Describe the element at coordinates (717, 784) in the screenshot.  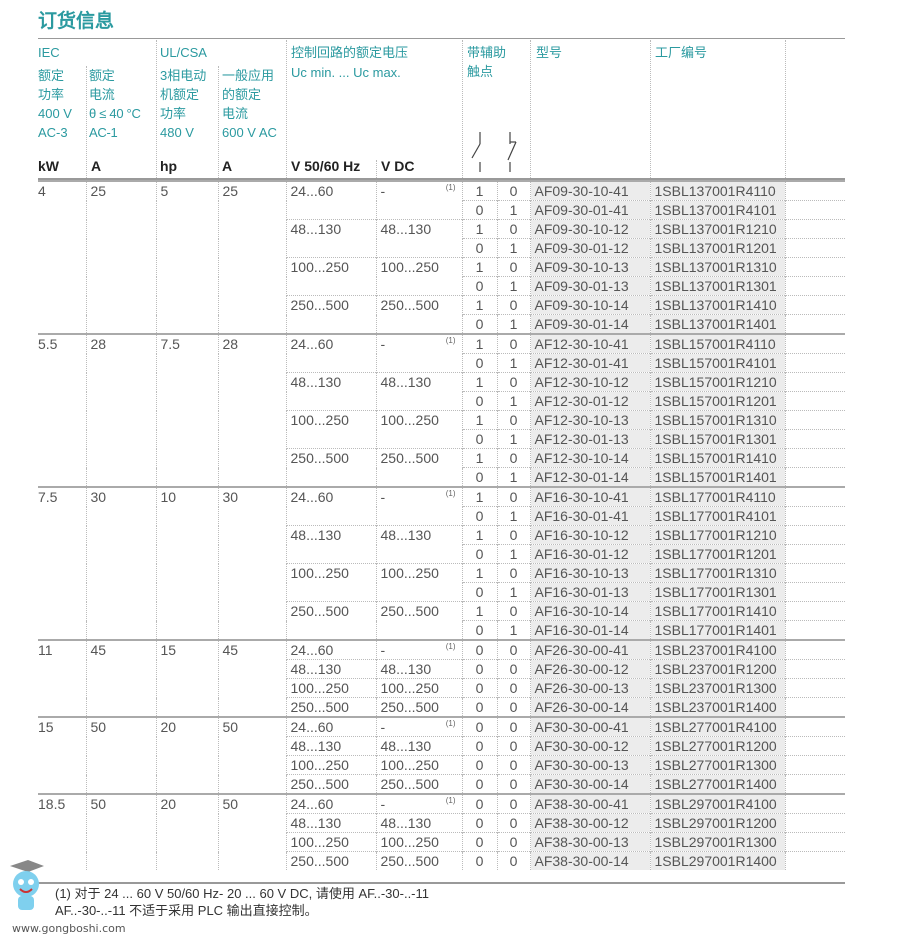
I see `factory-code: 1SBL277001R1400` at that location.